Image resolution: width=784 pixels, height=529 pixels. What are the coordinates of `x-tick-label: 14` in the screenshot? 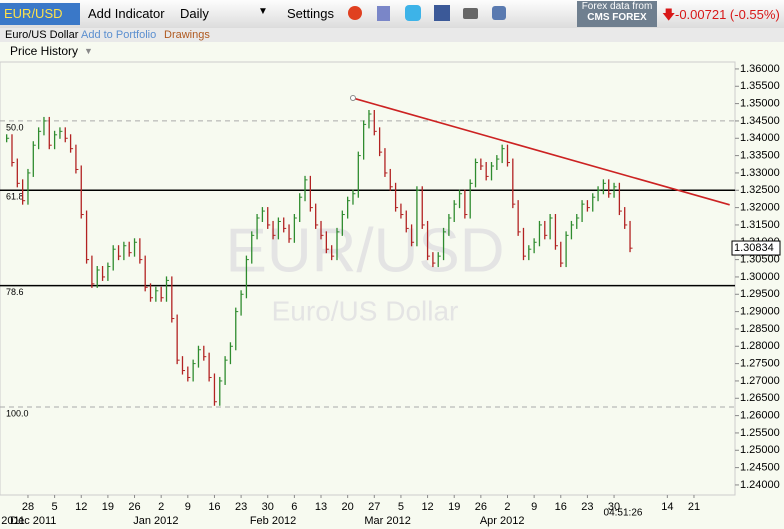 It's located at (667, 507).